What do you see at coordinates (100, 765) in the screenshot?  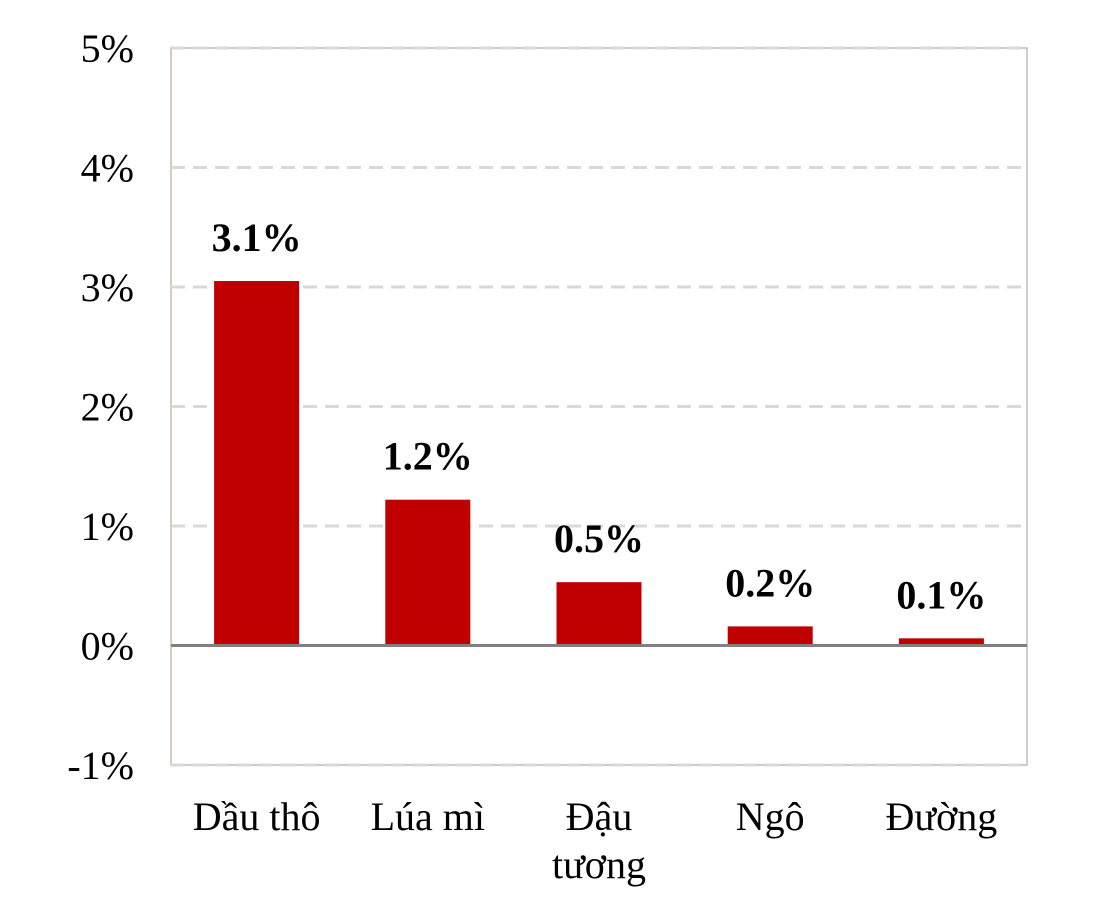 I see `y-tick-label: -1%` at bounding box center [100, 765].